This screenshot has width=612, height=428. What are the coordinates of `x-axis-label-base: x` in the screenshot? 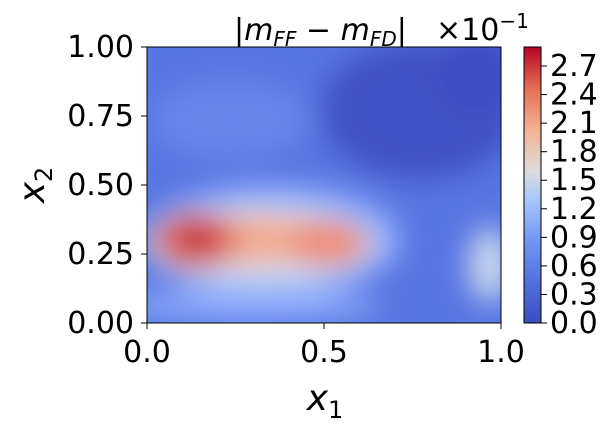 It's located at (317, 398).